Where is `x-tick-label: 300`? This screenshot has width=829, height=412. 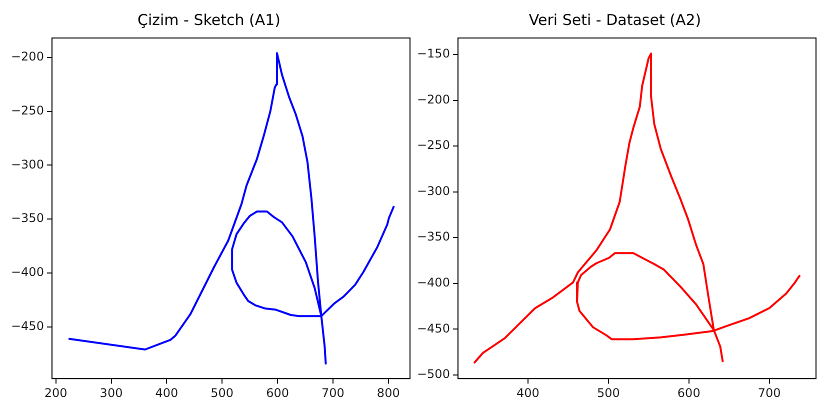
x-tick-label: 300 is located at coordinates (111, 393).